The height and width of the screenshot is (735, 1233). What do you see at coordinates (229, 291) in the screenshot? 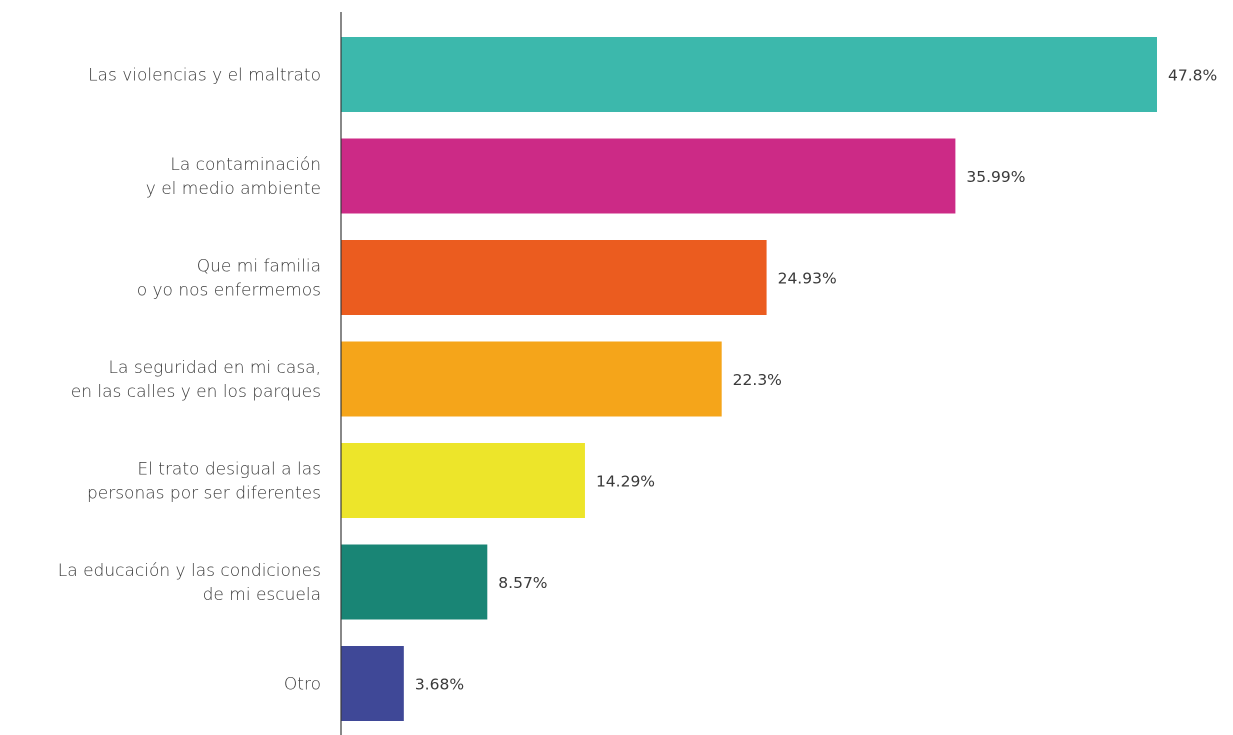
I see `category-label-line: o yo nos enfermemos` at bounding box center [229, 291].